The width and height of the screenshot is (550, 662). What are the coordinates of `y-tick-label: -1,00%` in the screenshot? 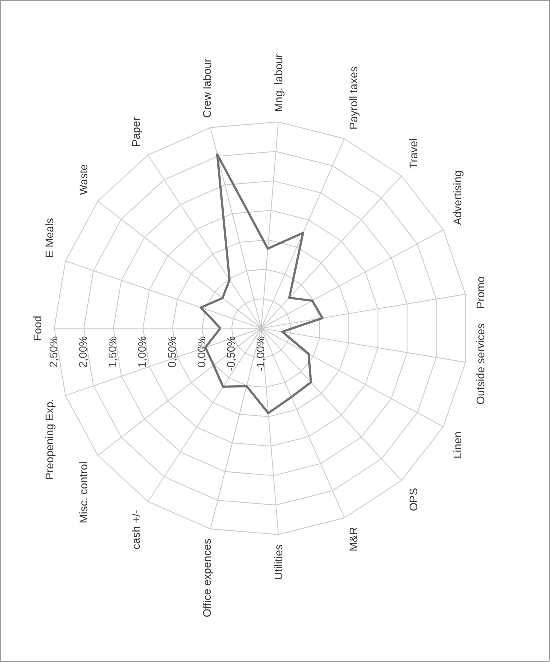 It's located at (262, 354).